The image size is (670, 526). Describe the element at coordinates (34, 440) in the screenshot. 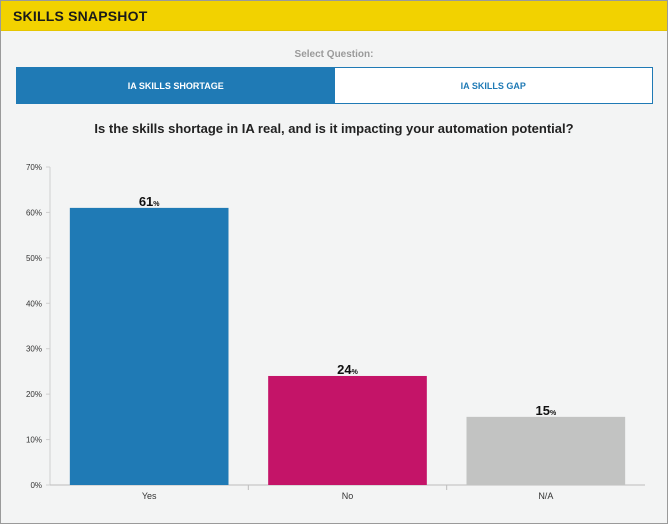

I see `y-tick-label: 10%` at that location.